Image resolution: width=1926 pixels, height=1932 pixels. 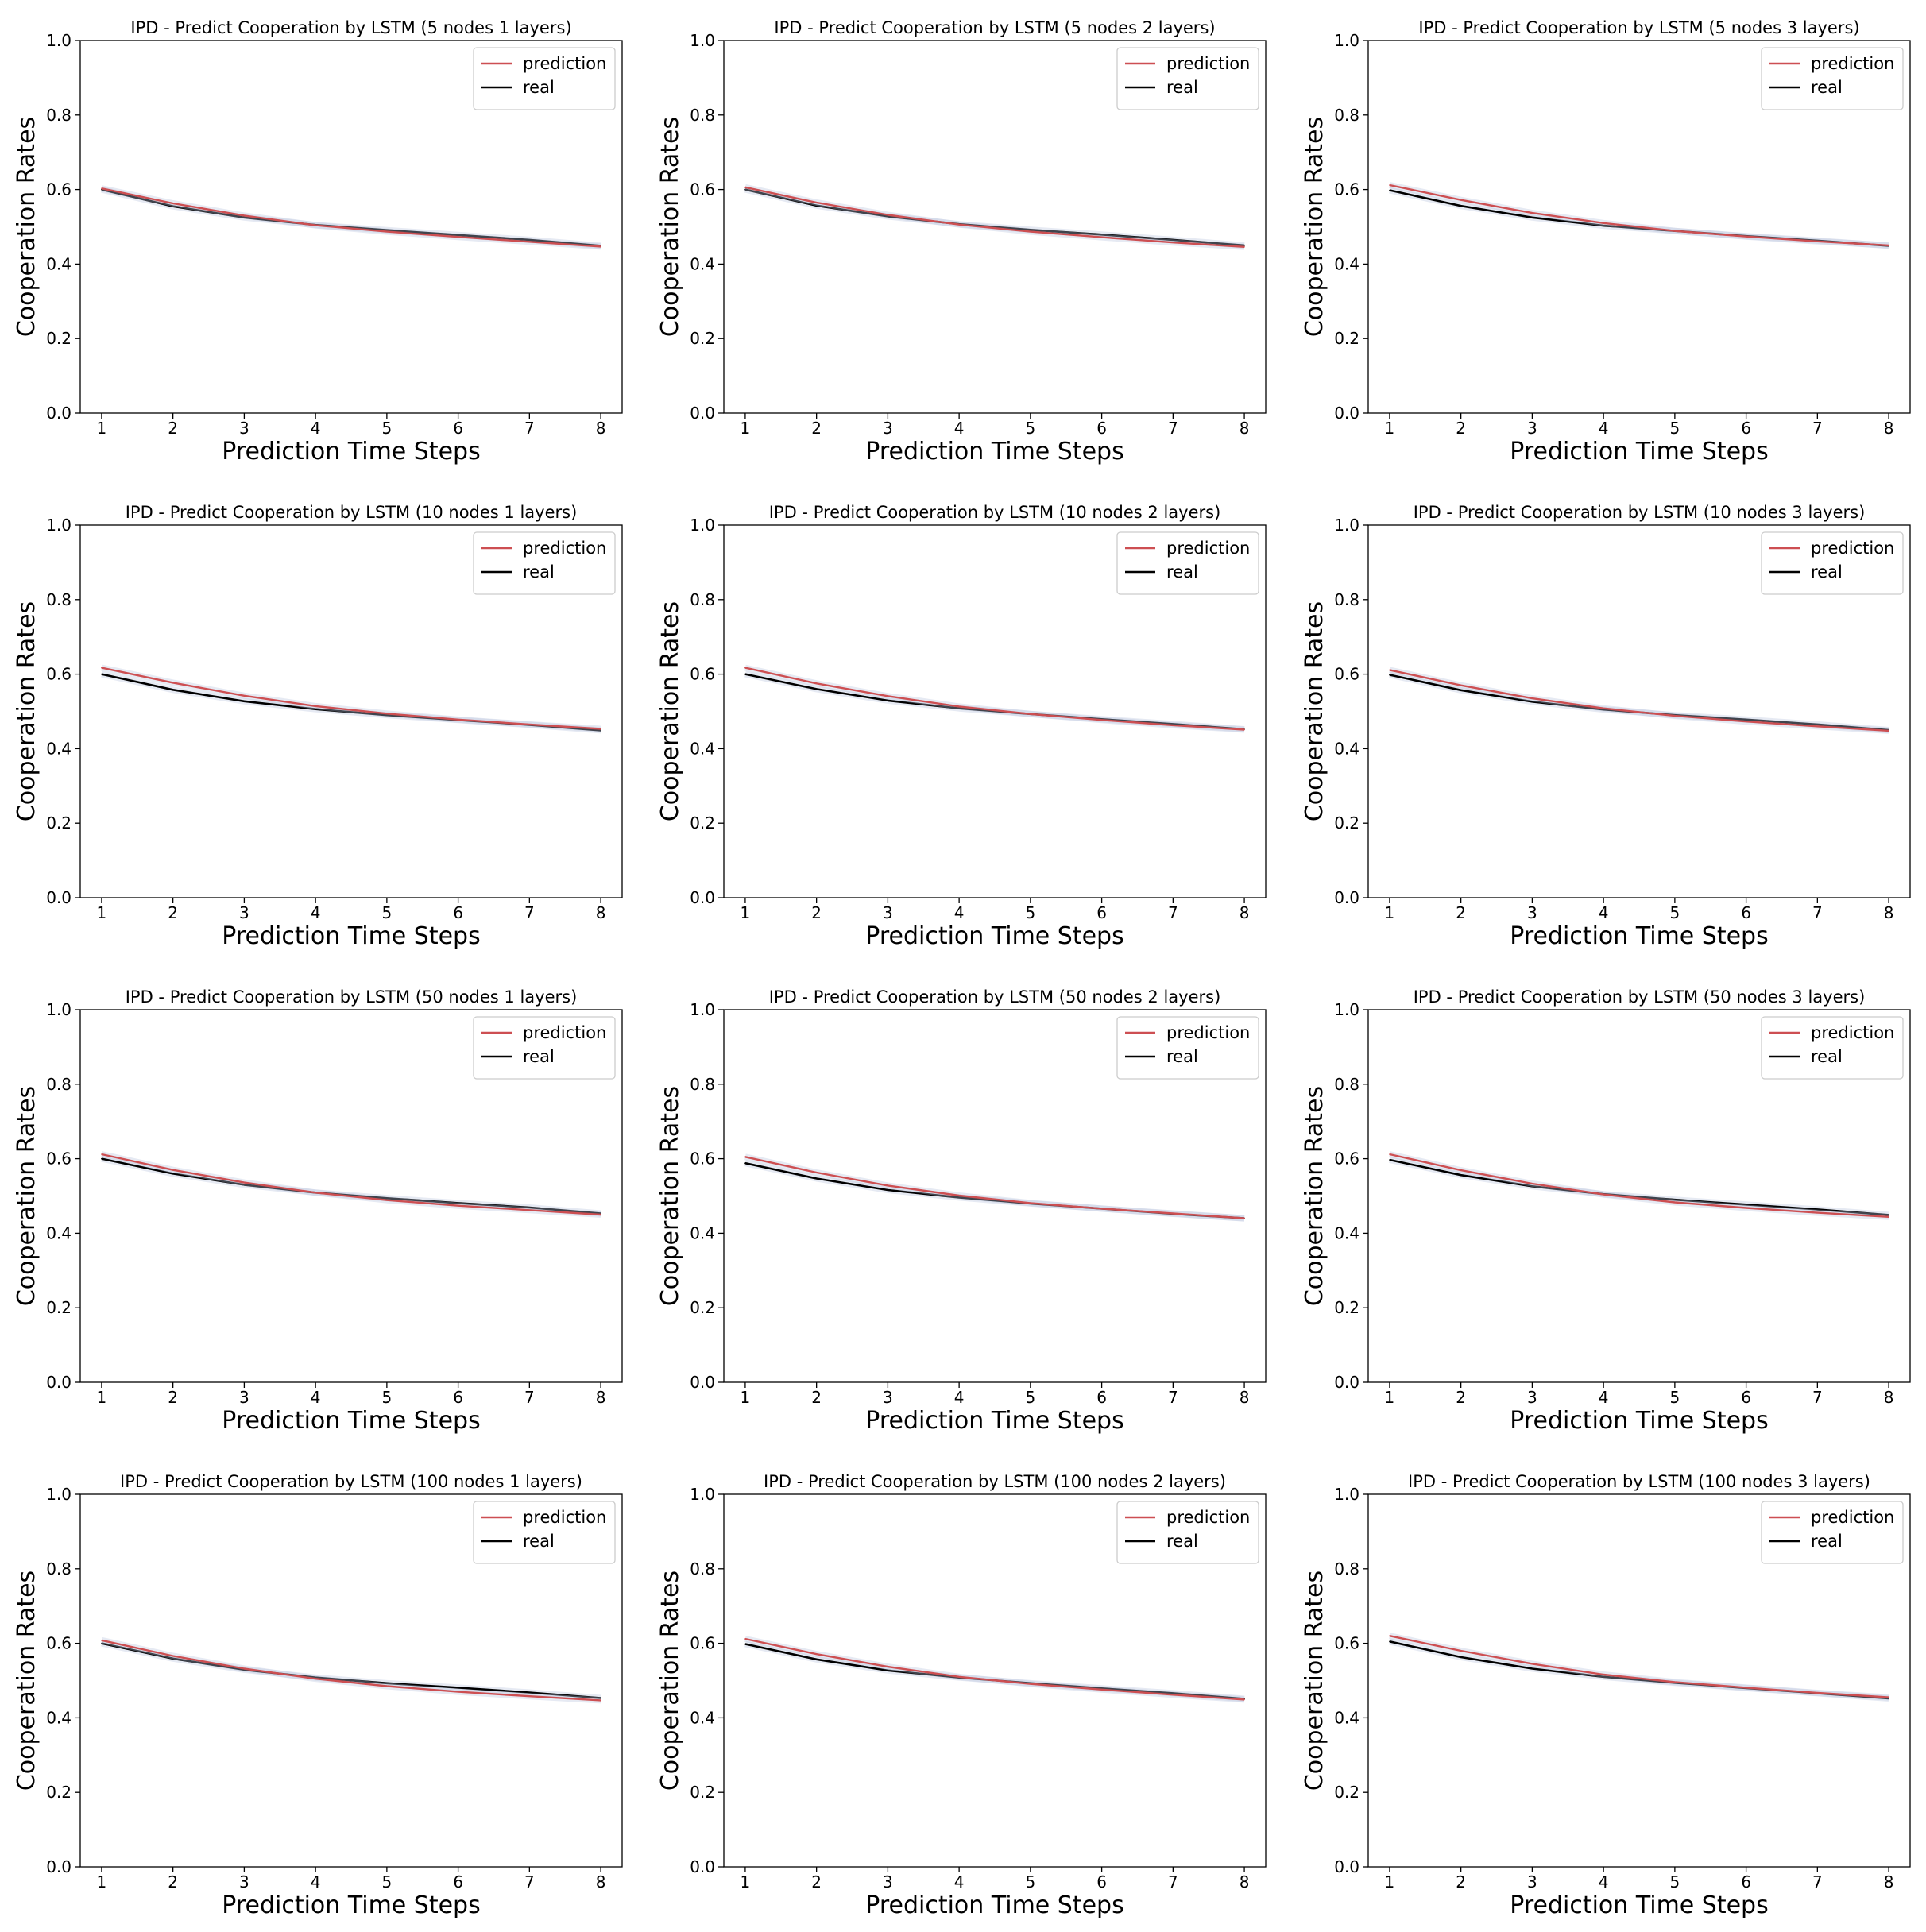 What do you see at coordinates (994, 218) in the screenshot?
I see `series-line-real` at bounding box center [994, 218].